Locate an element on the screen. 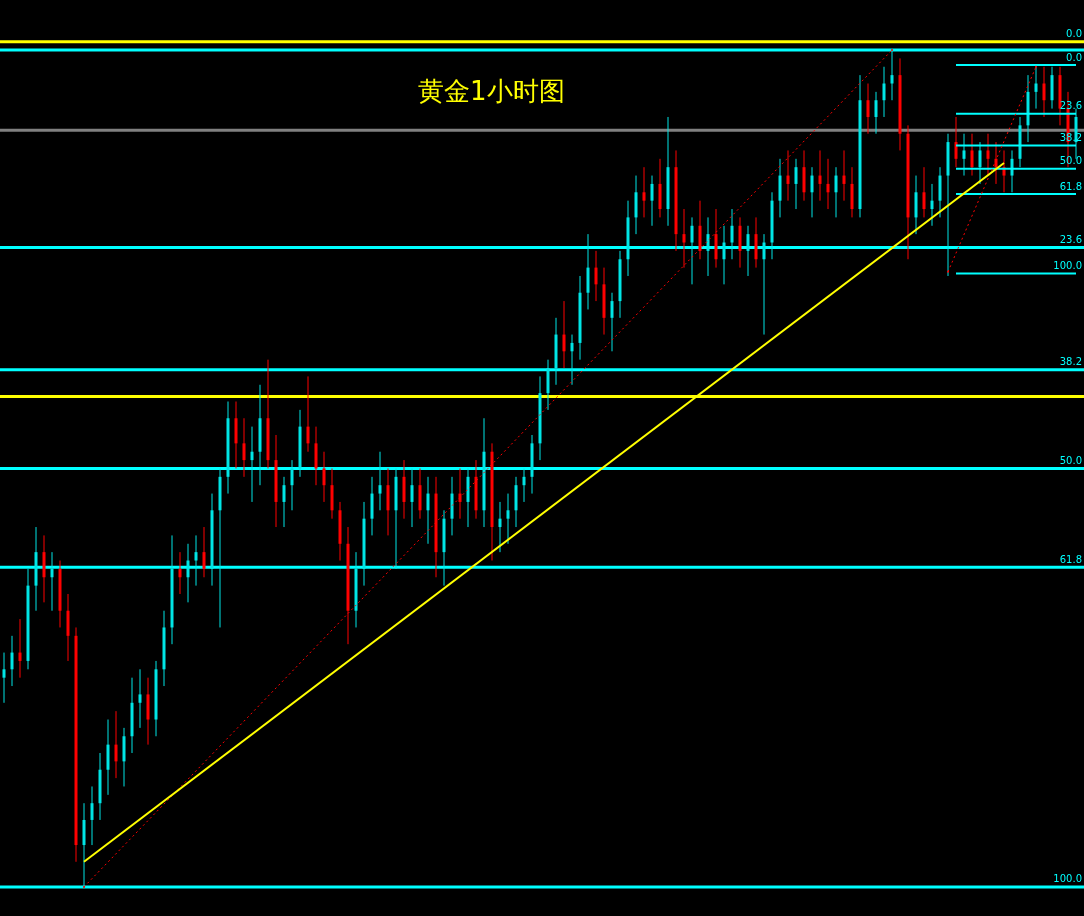 Image resolution: width=1084 pixels, height=916 pixels. annotation: 38.2 is located at coordinates (1070, 362).